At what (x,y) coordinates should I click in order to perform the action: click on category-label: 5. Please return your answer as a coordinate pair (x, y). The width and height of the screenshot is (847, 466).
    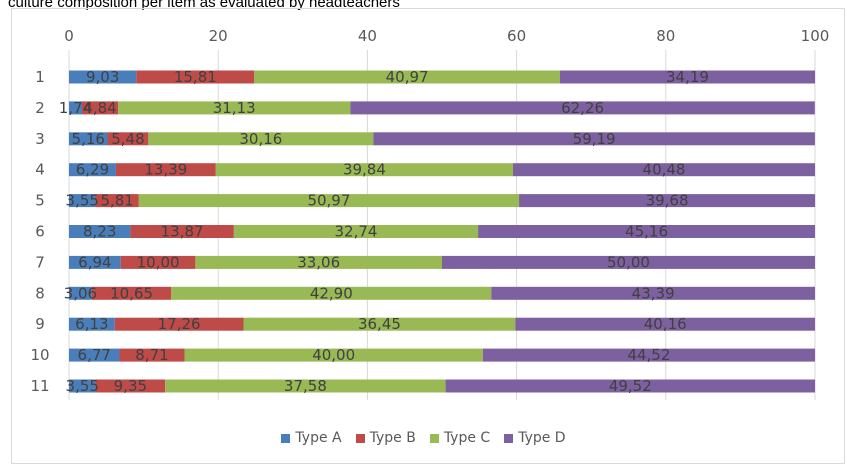
    Looking at the image, I should click on (40, 201).